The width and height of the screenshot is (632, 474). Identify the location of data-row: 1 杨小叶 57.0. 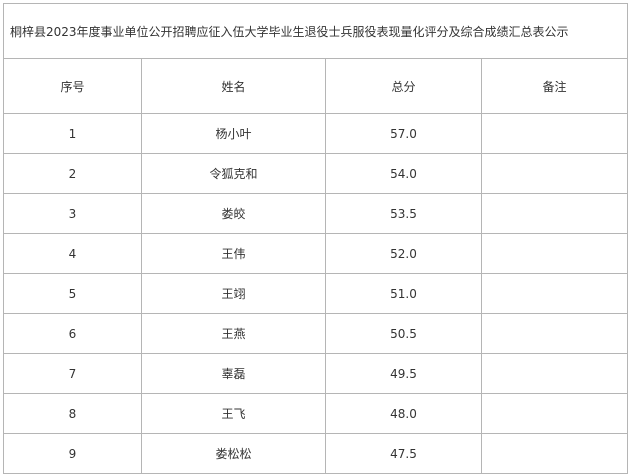
(316, 133).